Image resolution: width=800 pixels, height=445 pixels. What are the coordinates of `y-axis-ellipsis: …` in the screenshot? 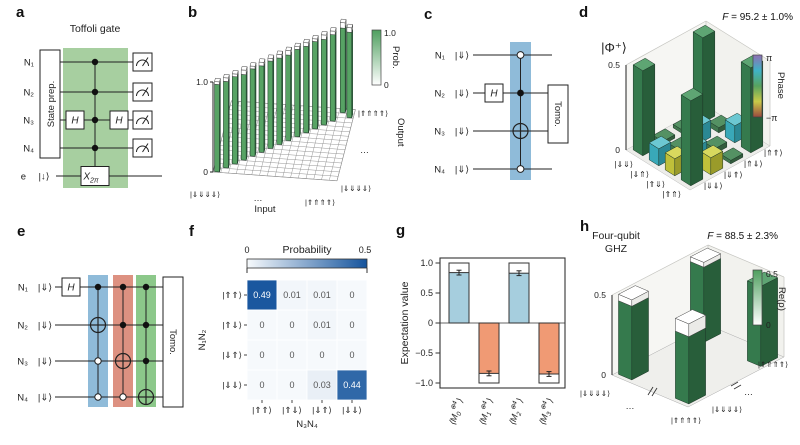 It's located at (748, 392).